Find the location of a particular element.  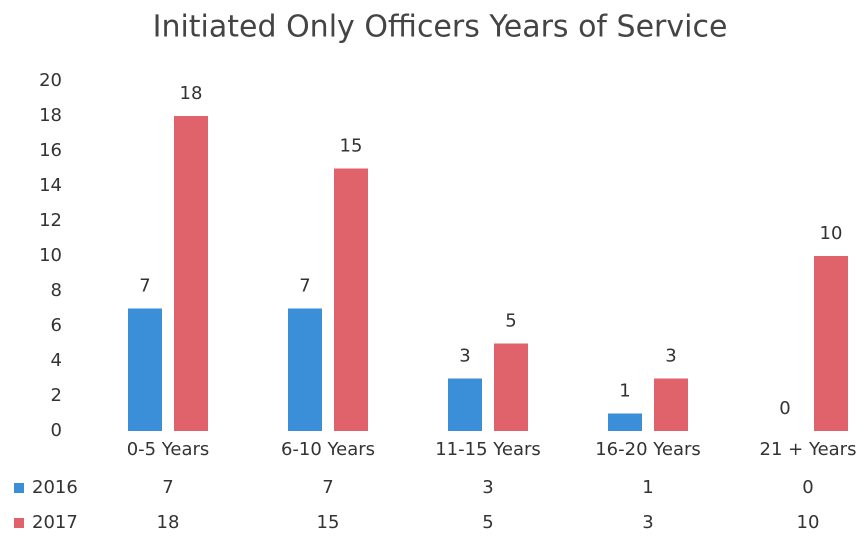

table-cell: 1 is located at coordinates (647, 487).